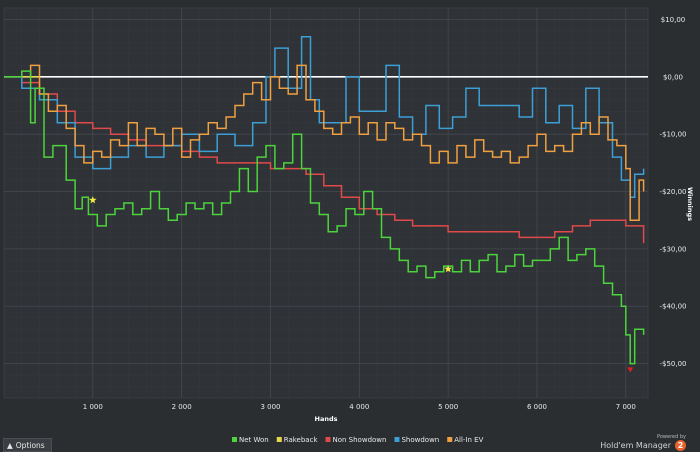 Image resolution: width=700 pixels, height=452 pixels. What do you see at coordinates (673, 20) in the screenshot?
I see `y-tick-label: $10,00` at bounding box center [673, 20].